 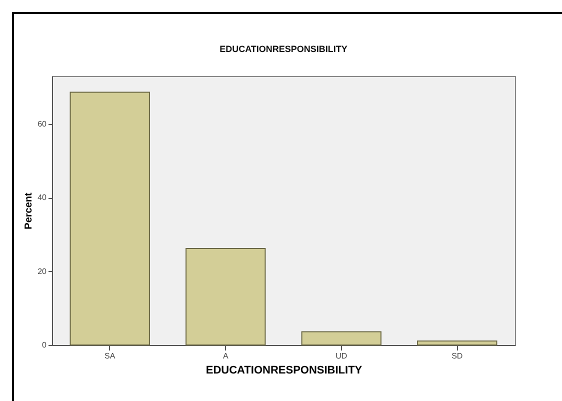 What do you see at coordinates (284, 370) in the screenshot?
I see `x-axis-title: EDUCATIONRESPONSIBILITY` at bounding box center [284, 370].